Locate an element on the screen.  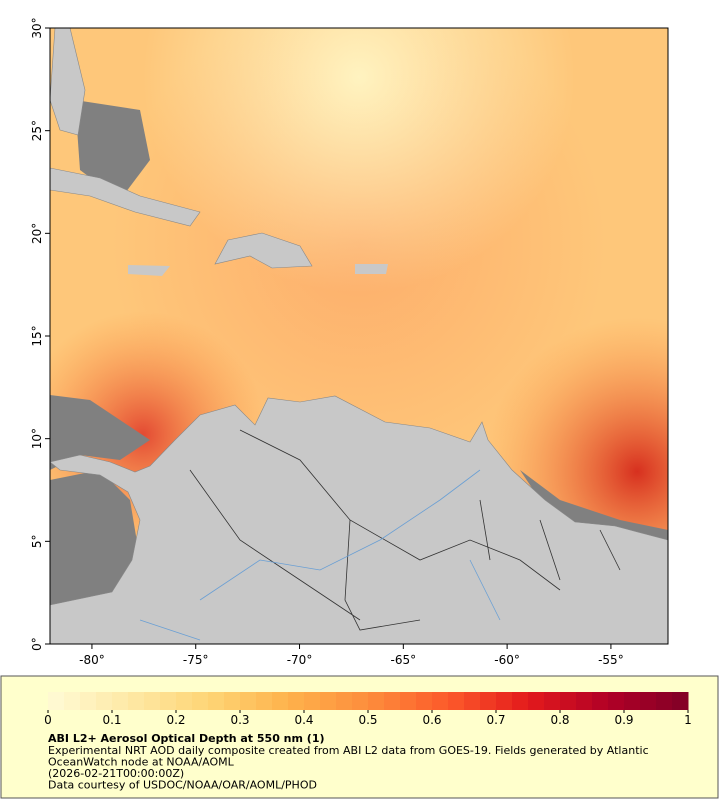
caption-line: OceanWatch node at NOAA/AOML is located at coordinates (141, 762).